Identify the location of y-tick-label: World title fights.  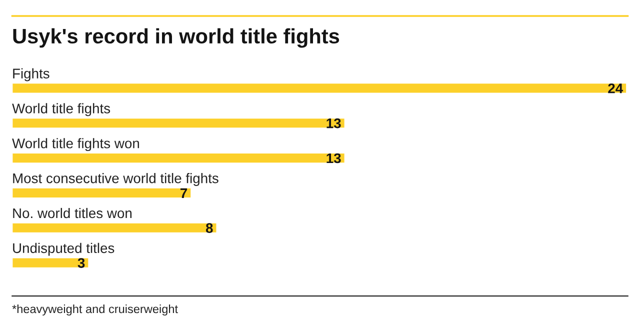
(61, 109).